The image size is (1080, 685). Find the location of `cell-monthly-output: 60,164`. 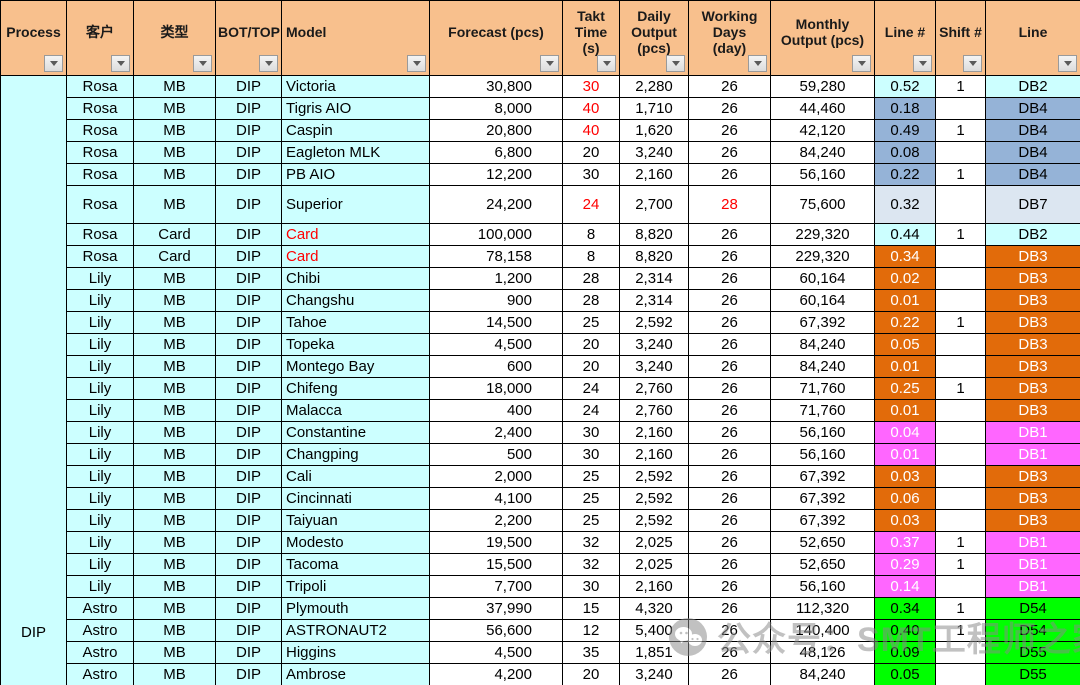

cell-monthly-output: 60,164 is located at coordinates (822, 300).